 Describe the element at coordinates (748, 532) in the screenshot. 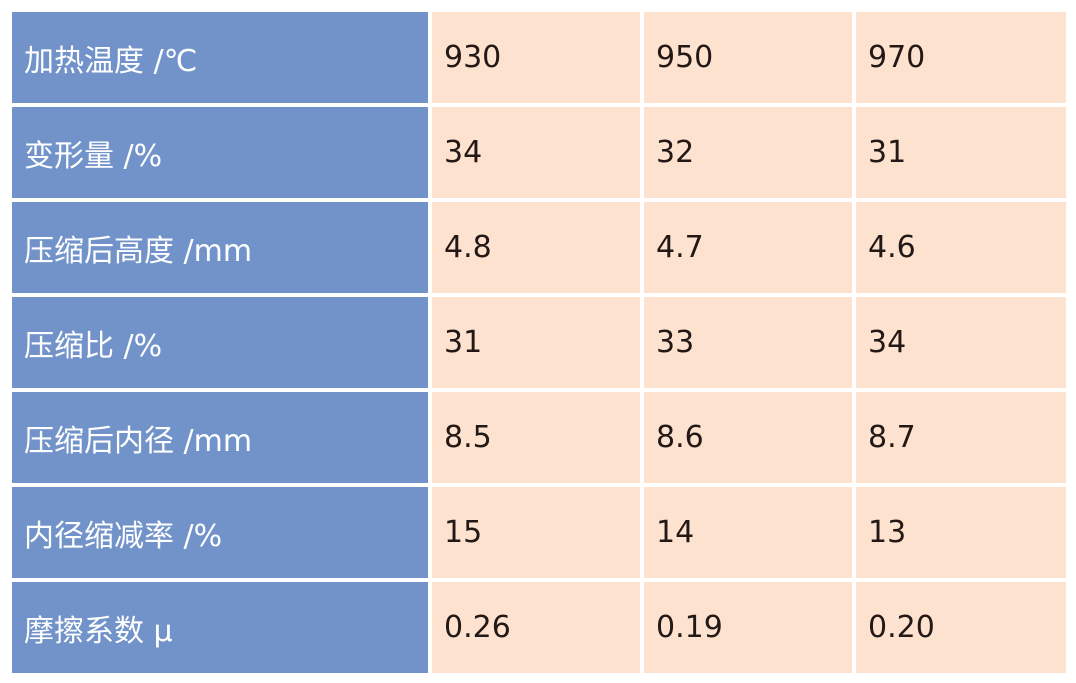

I see `table-cell: 14` at that location.